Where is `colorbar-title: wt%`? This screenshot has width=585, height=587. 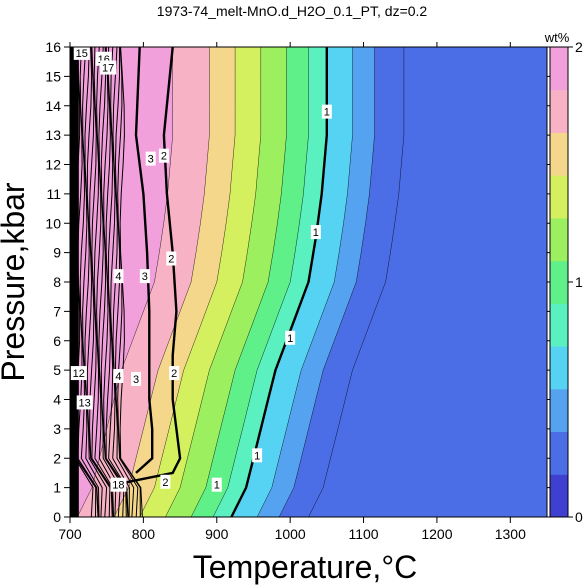
colorbar-title: wt% is located at coordinates (557, 37).